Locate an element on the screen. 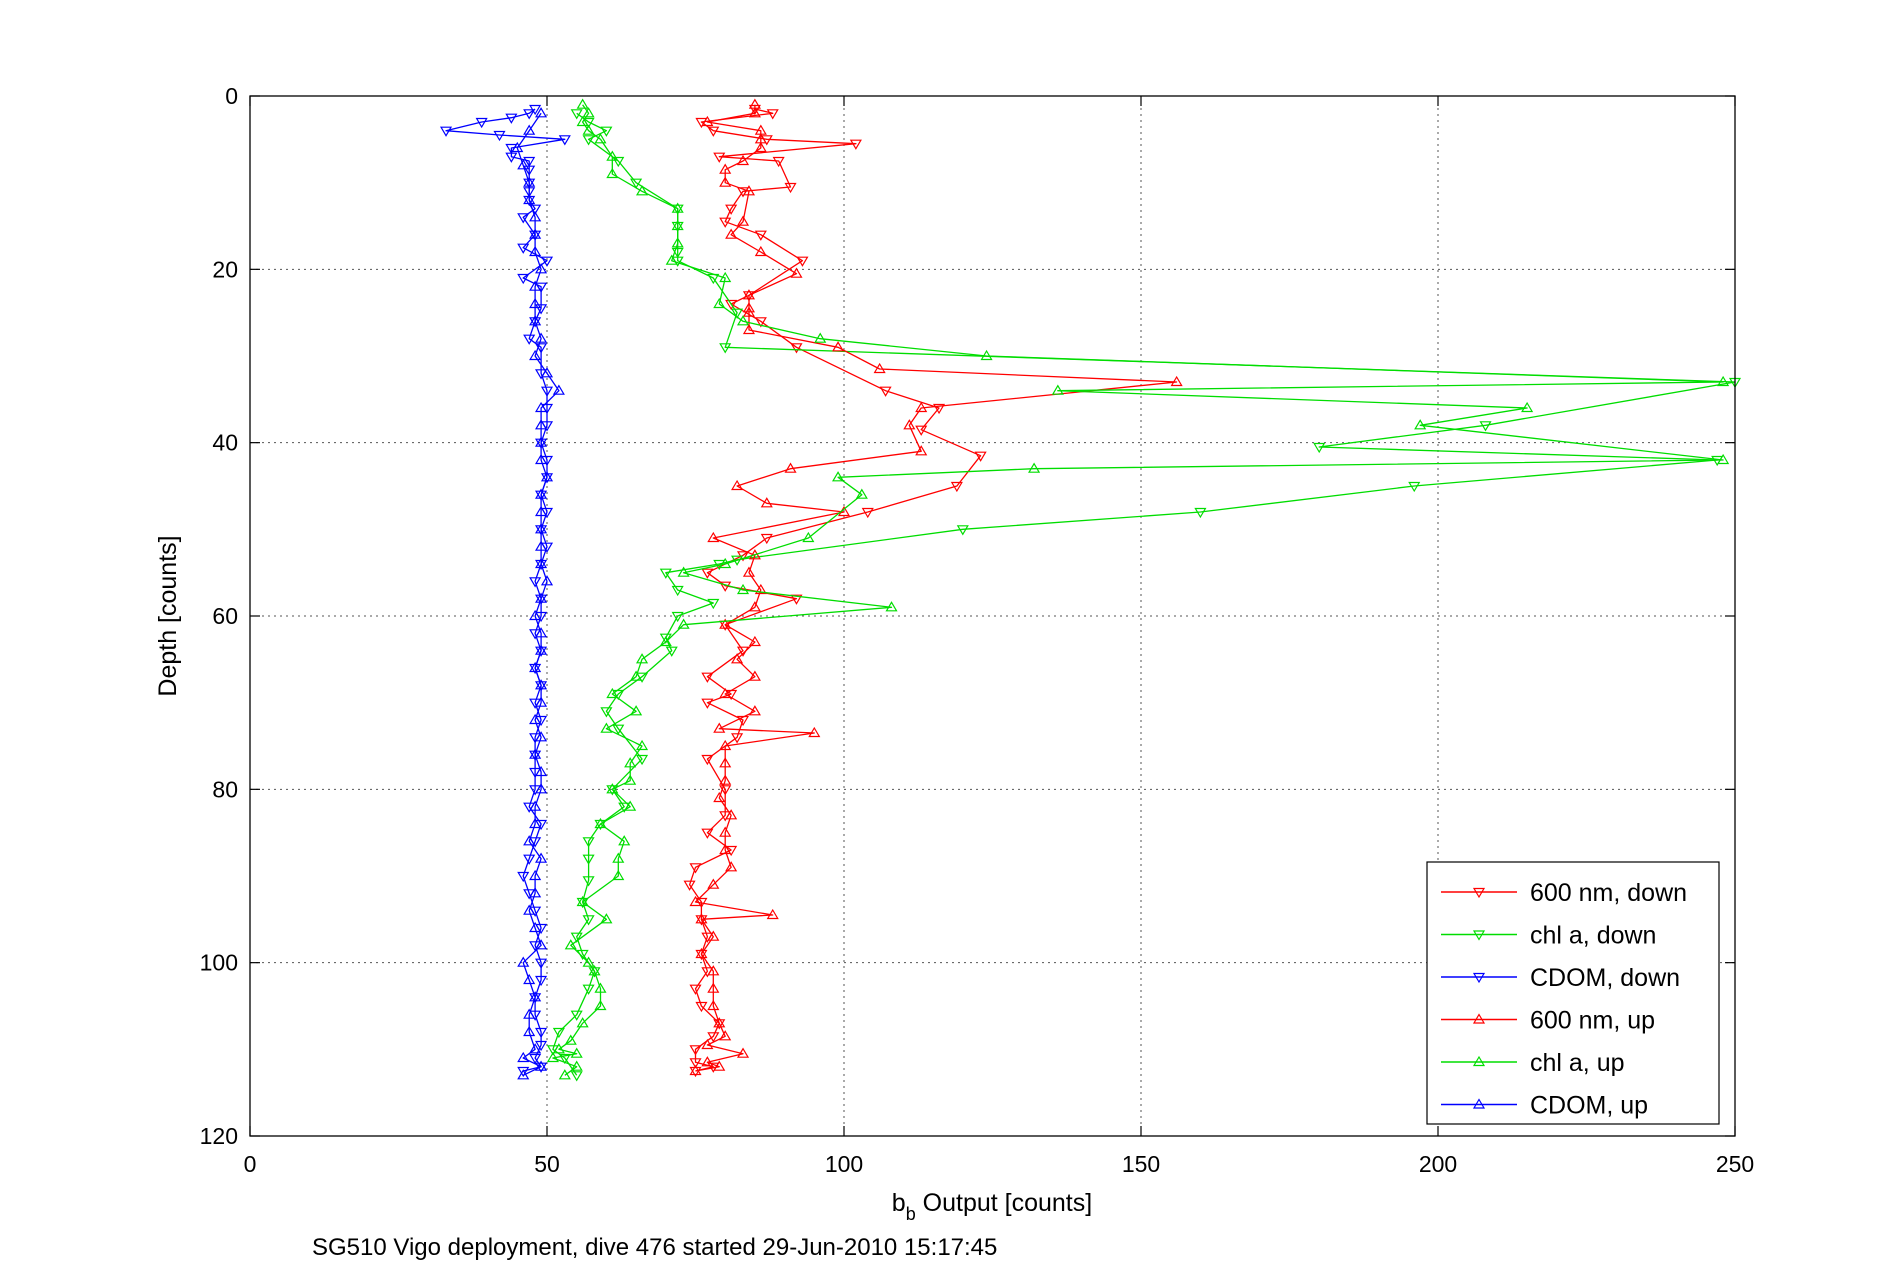  x-tick-label: 50 is located at coordinates (547, 1164).